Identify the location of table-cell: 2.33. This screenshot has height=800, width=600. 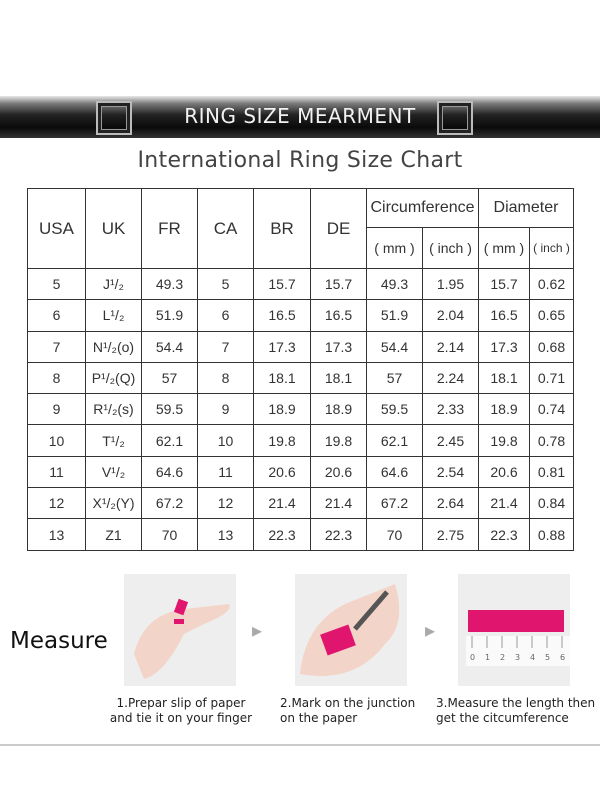
(450, 409).